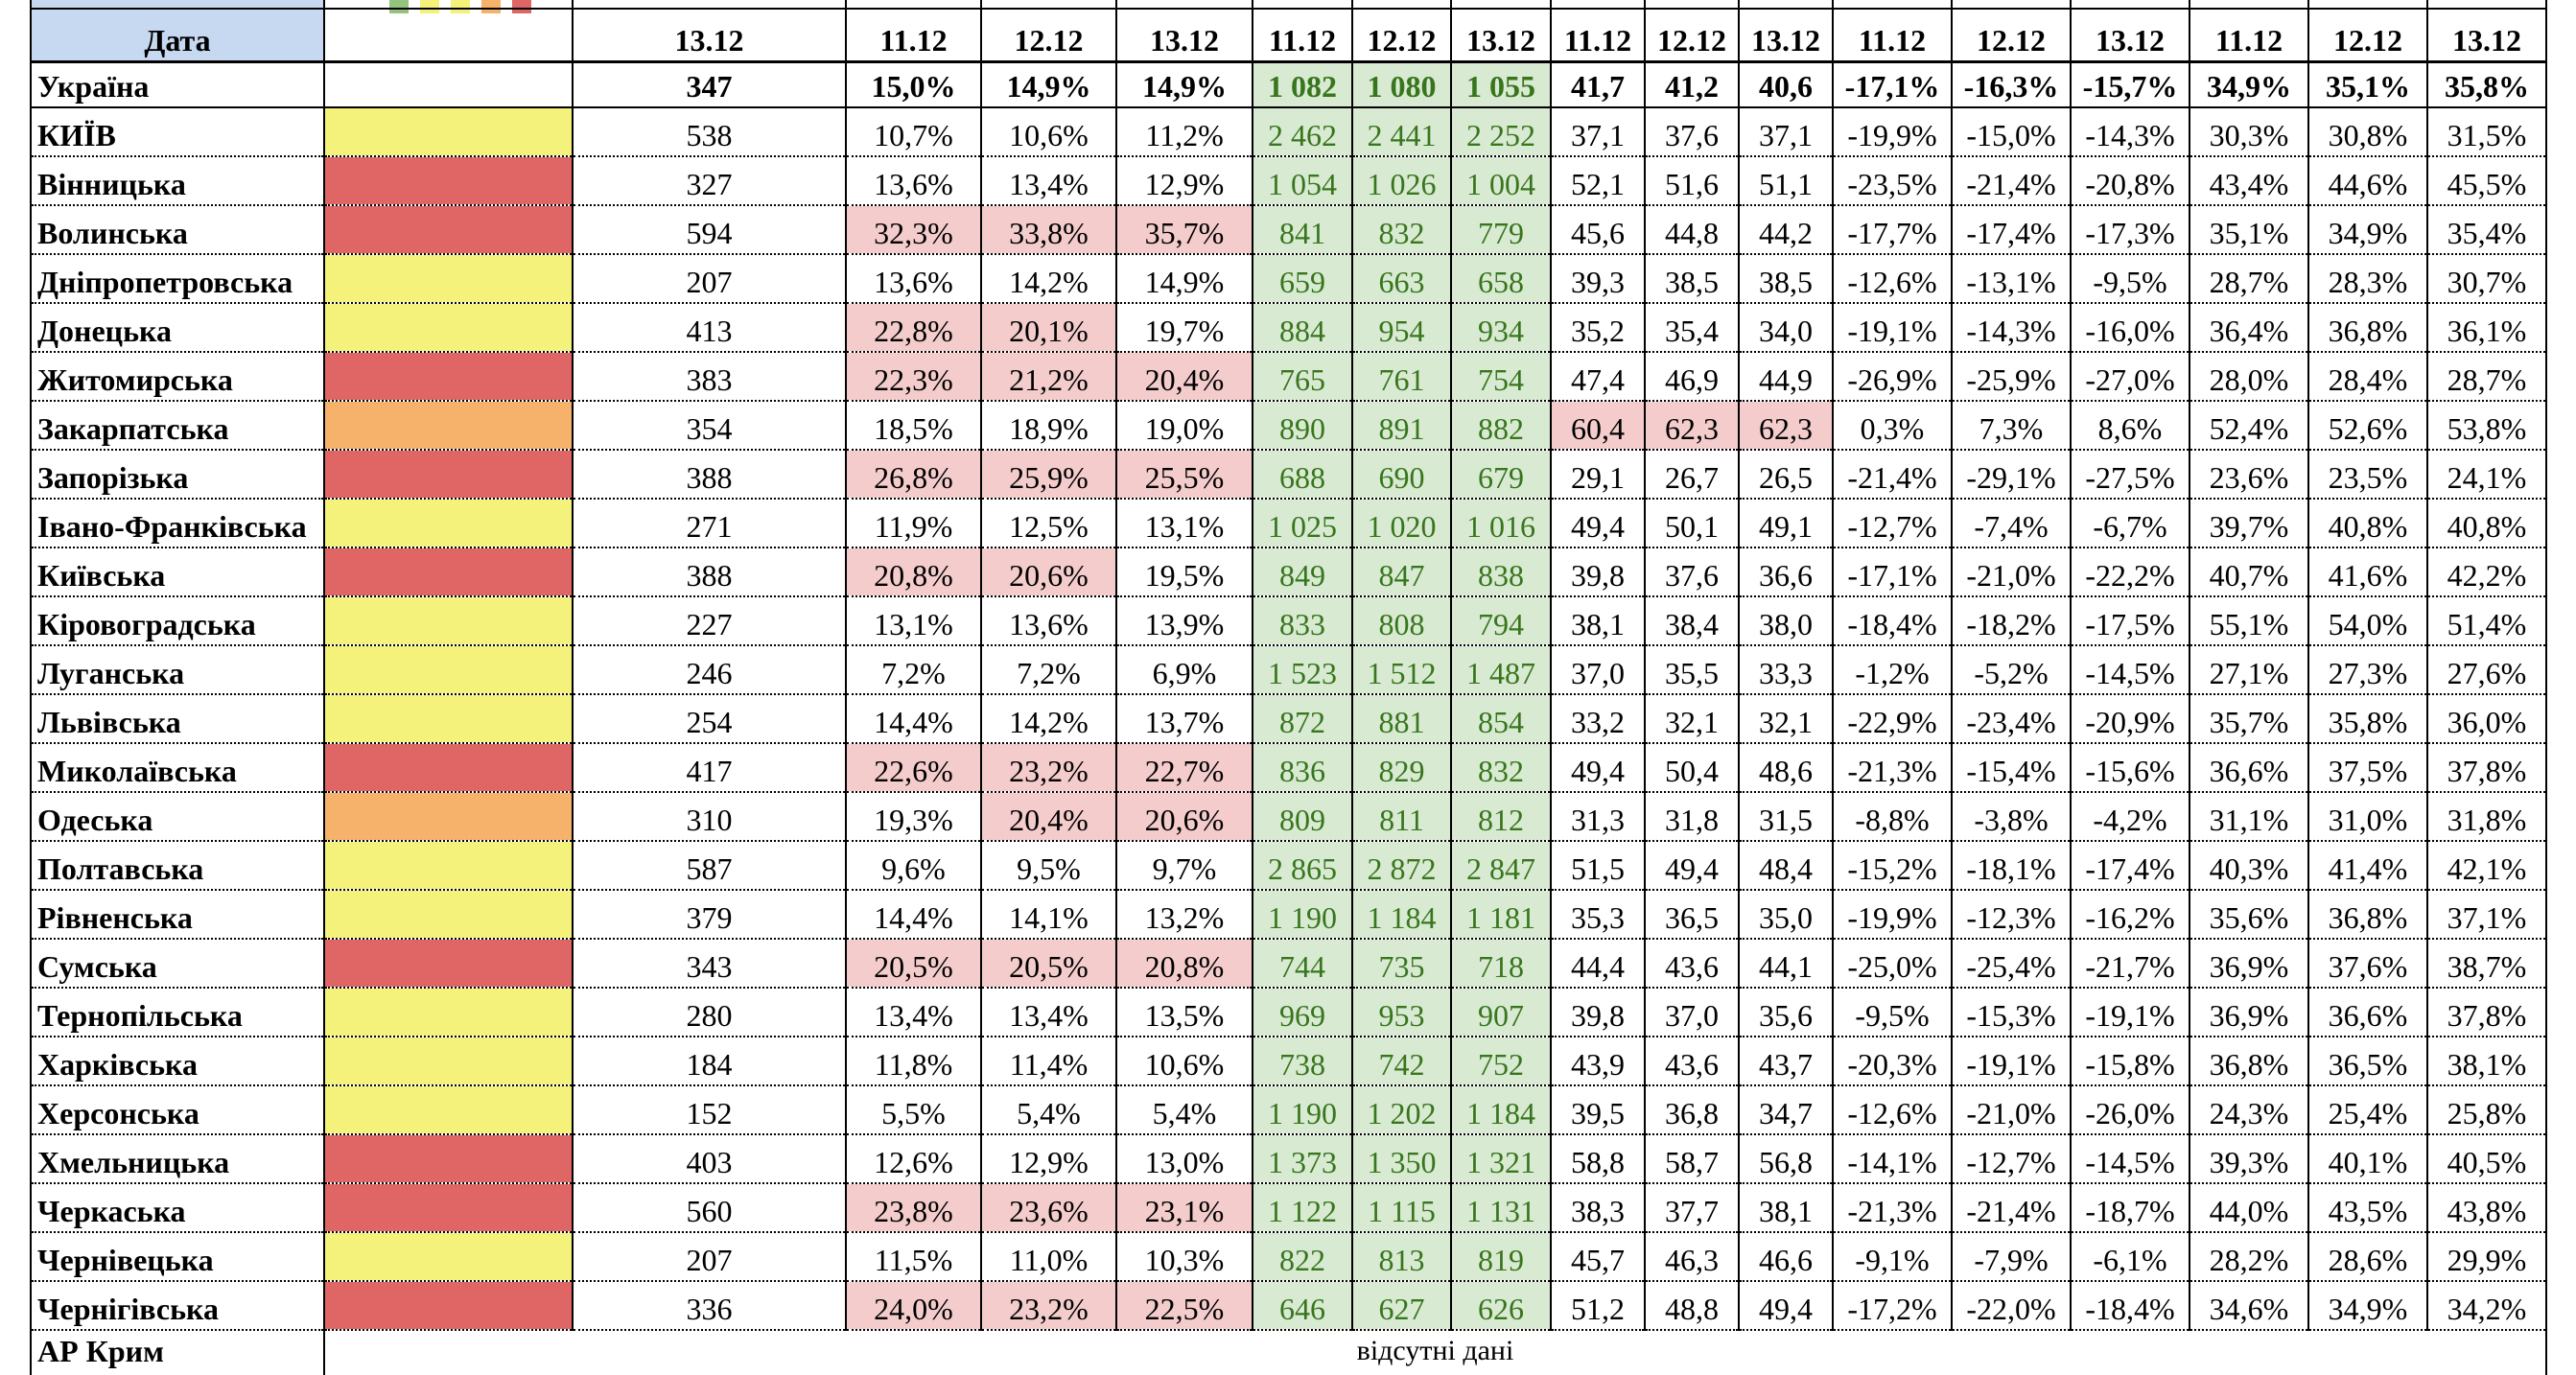 This screenshot has width=2576, height=1375. What do you see at coordinates (2367, 279) in the screenshot?
I see `value-cell: 28,3%` at bounding box center [2367, 279].